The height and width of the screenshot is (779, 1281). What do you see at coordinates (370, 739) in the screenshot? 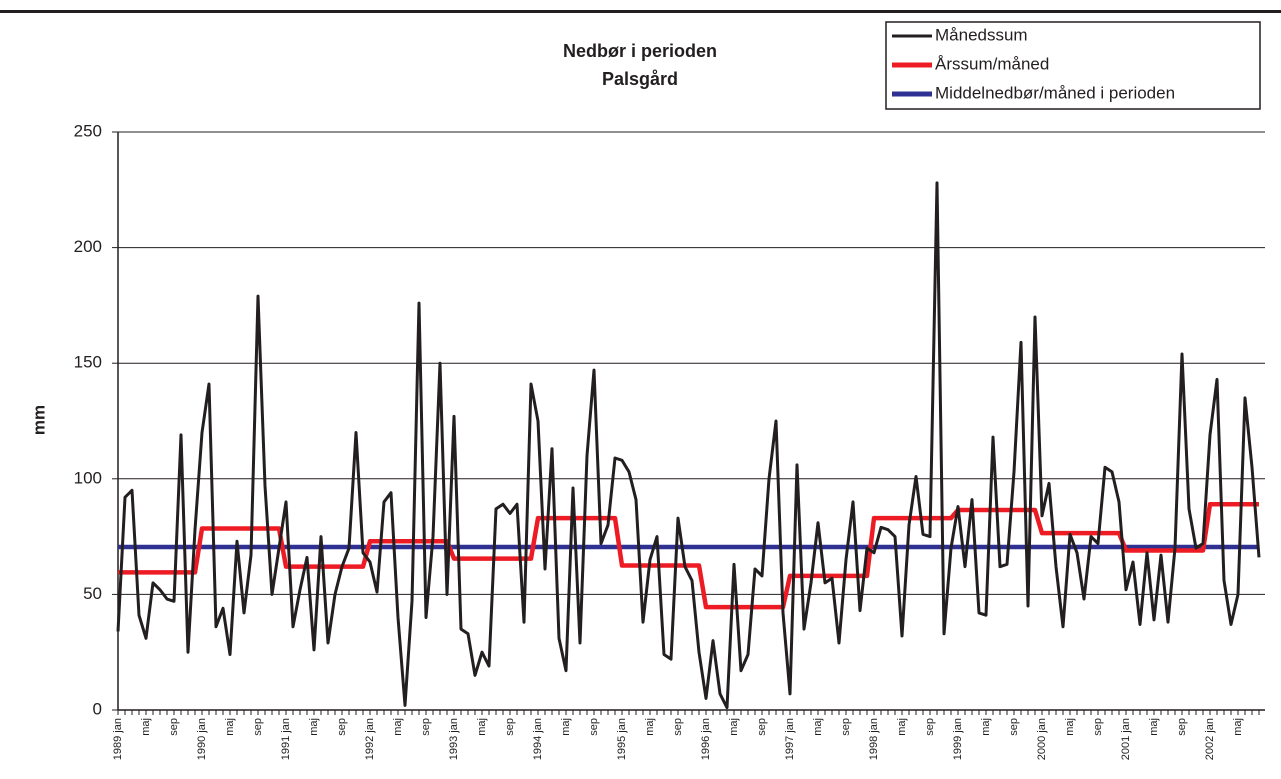
I see `x-tick-label: 1992 jan` at bounding box center [370, 739].